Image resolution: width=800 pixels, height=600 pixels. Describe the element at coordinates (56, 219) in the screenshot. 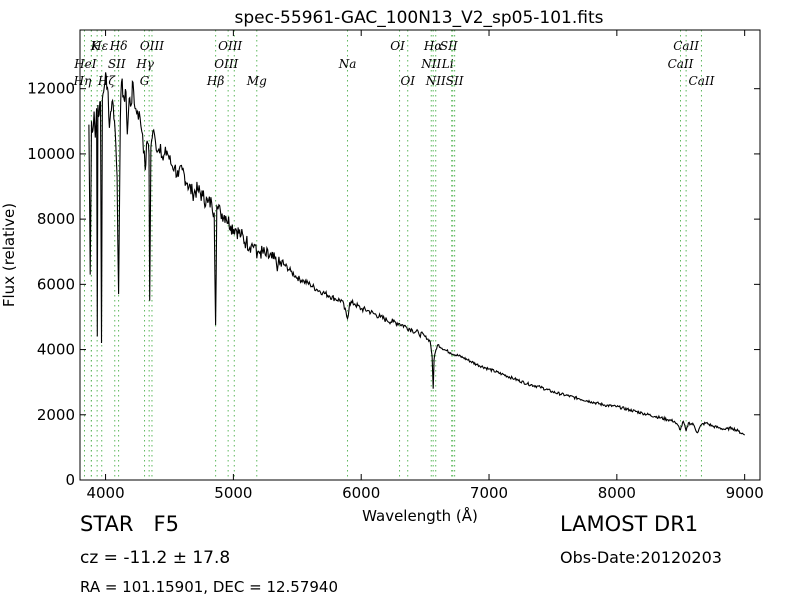

I see `y-tick-label-8000: 8000` at that location.